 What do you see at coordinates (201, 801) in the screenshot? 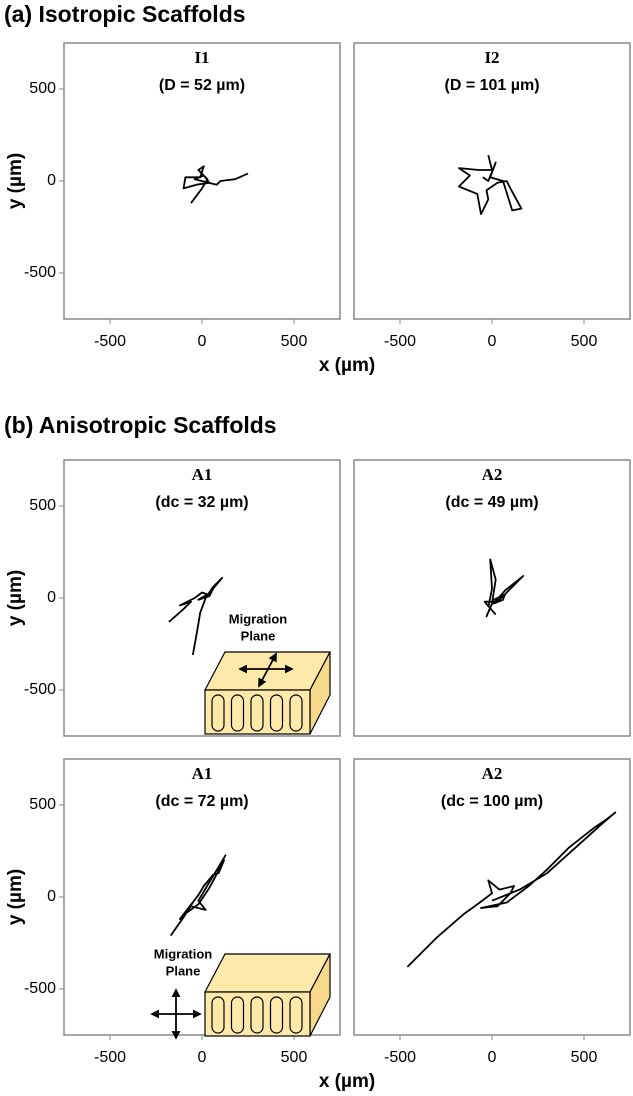
I see `panel-subtitle: (dc = 72 µm)` at bounding box center [201, 801].